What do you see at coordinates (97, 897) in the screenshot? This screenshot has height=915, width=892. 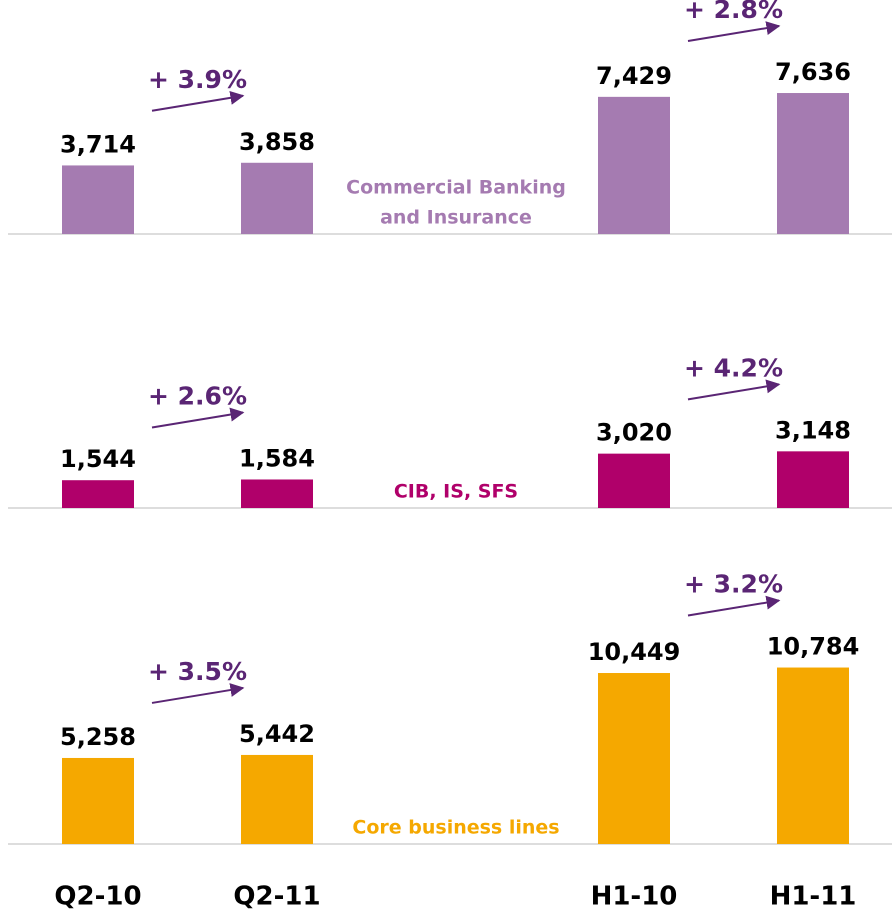 I see `x-tick-label: Q2-10` at bounding box center [97, 897].